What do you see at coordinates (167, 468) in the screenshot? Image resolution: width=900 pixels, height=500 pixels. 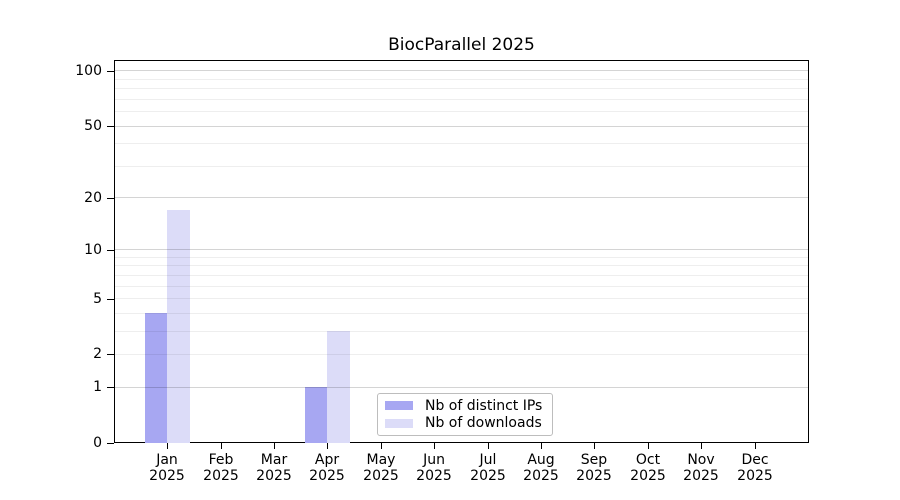 I see `x-tick-label-jan: Jan 2025` at bounding box center [167, 468].